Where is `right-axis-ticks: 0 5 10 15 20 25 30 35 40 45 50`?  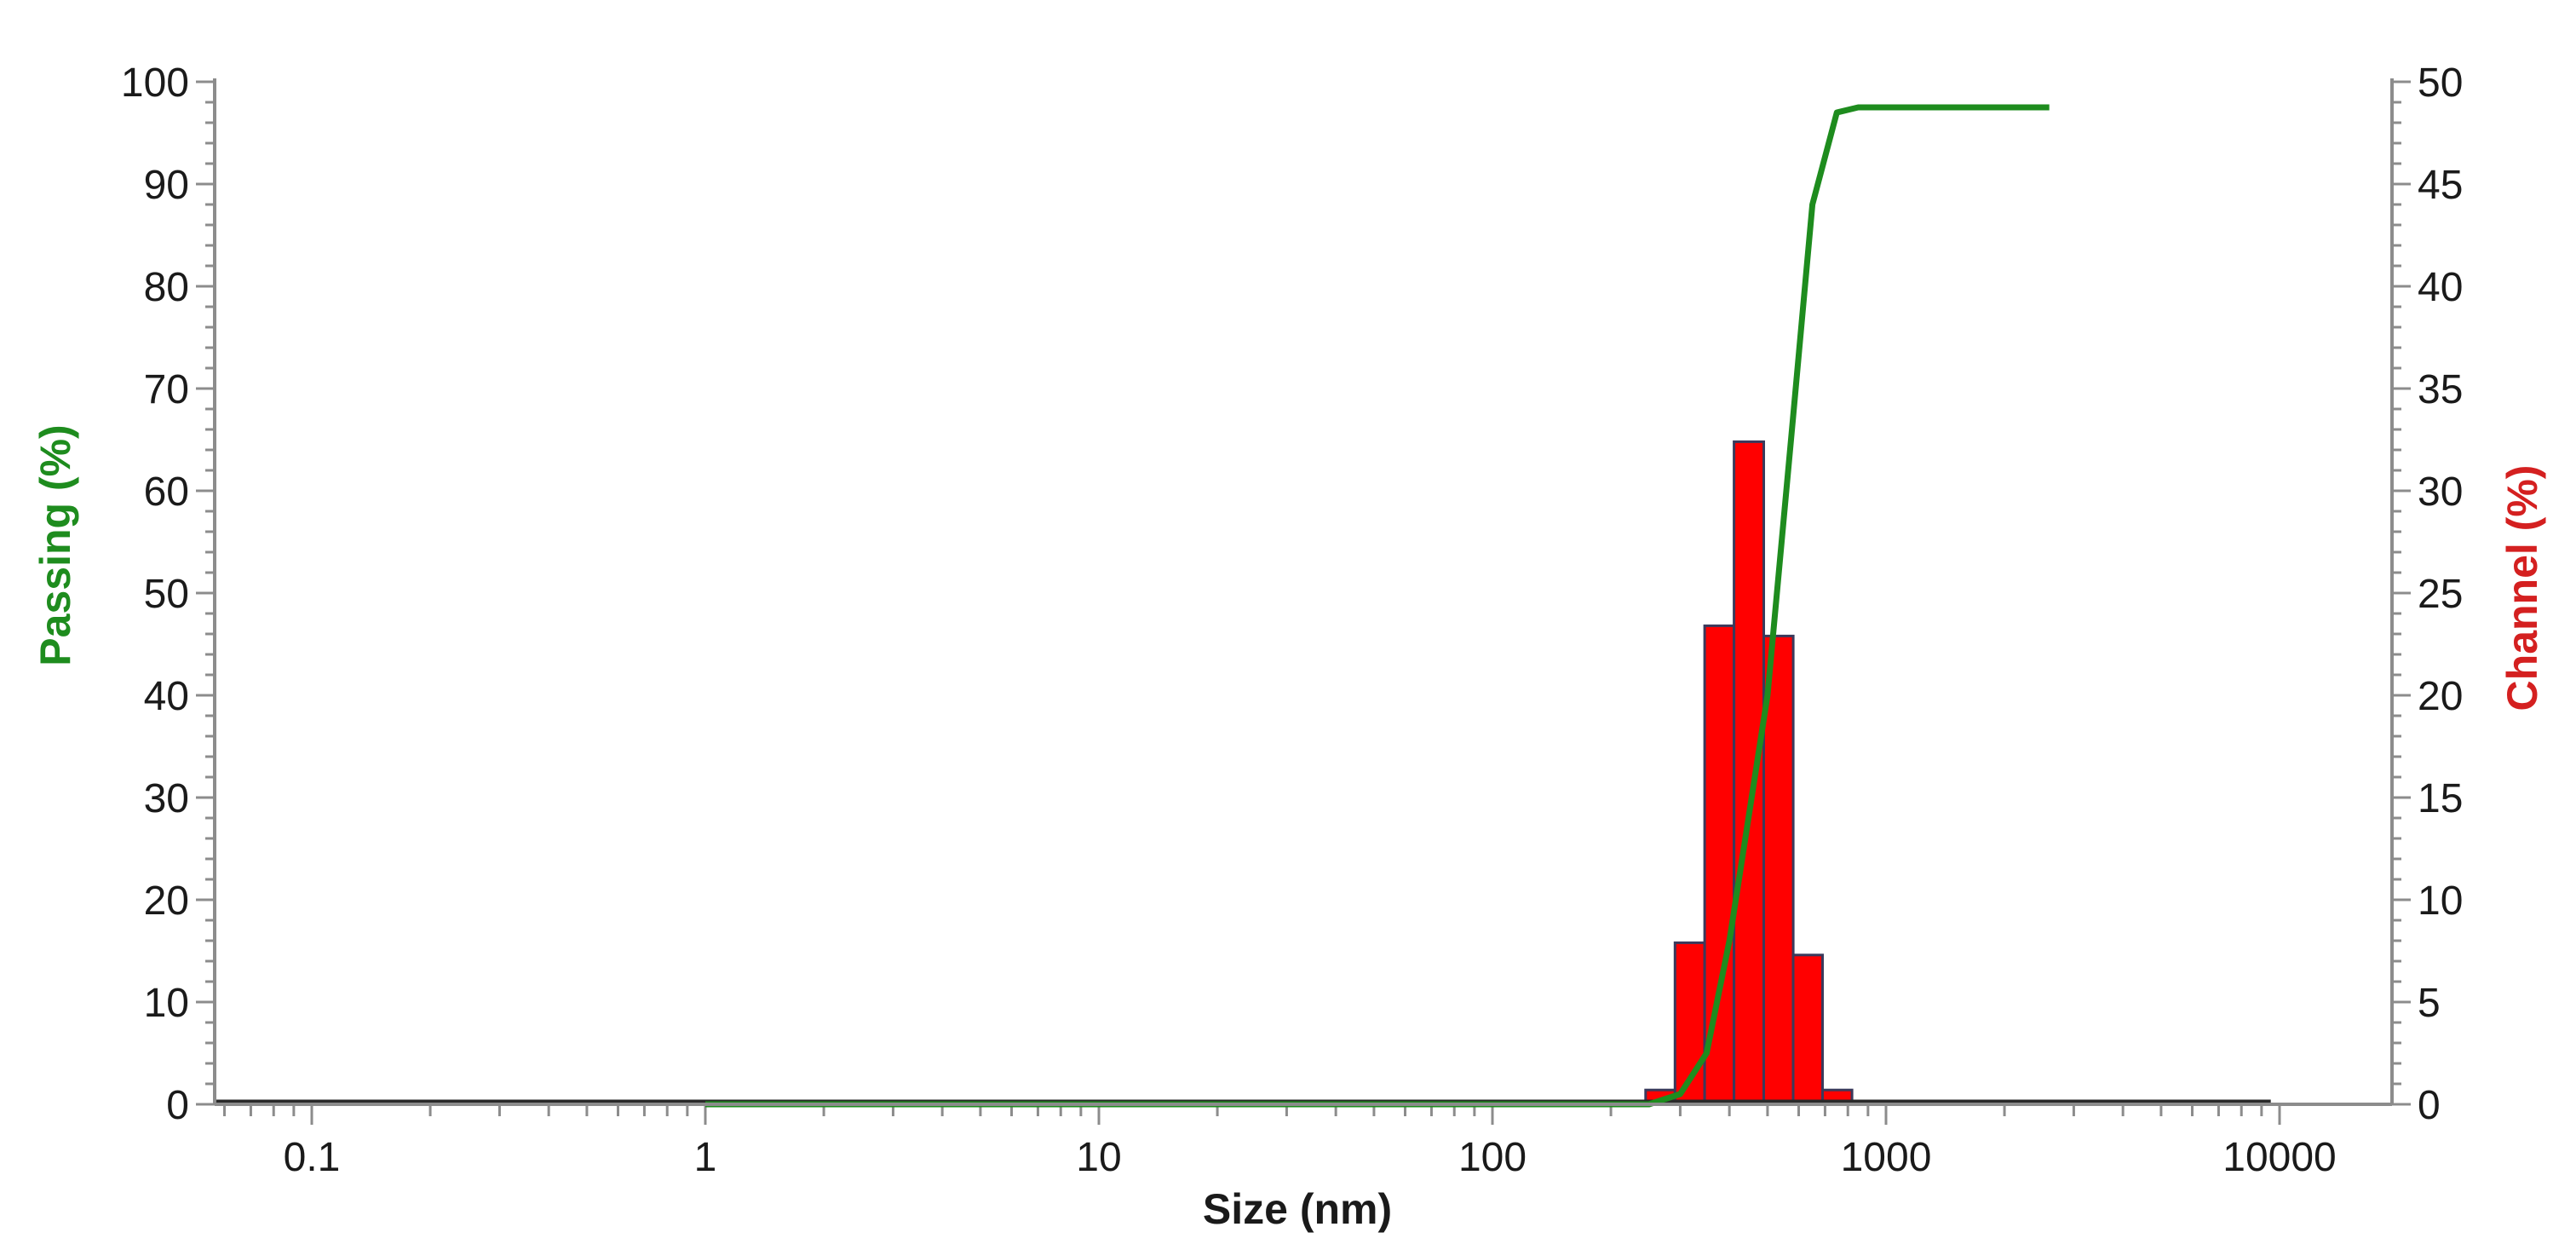
right-axis-ticks: 0 5 10 15 20 25 30 35 40 45 50 is located at coordinates (2427, 594).